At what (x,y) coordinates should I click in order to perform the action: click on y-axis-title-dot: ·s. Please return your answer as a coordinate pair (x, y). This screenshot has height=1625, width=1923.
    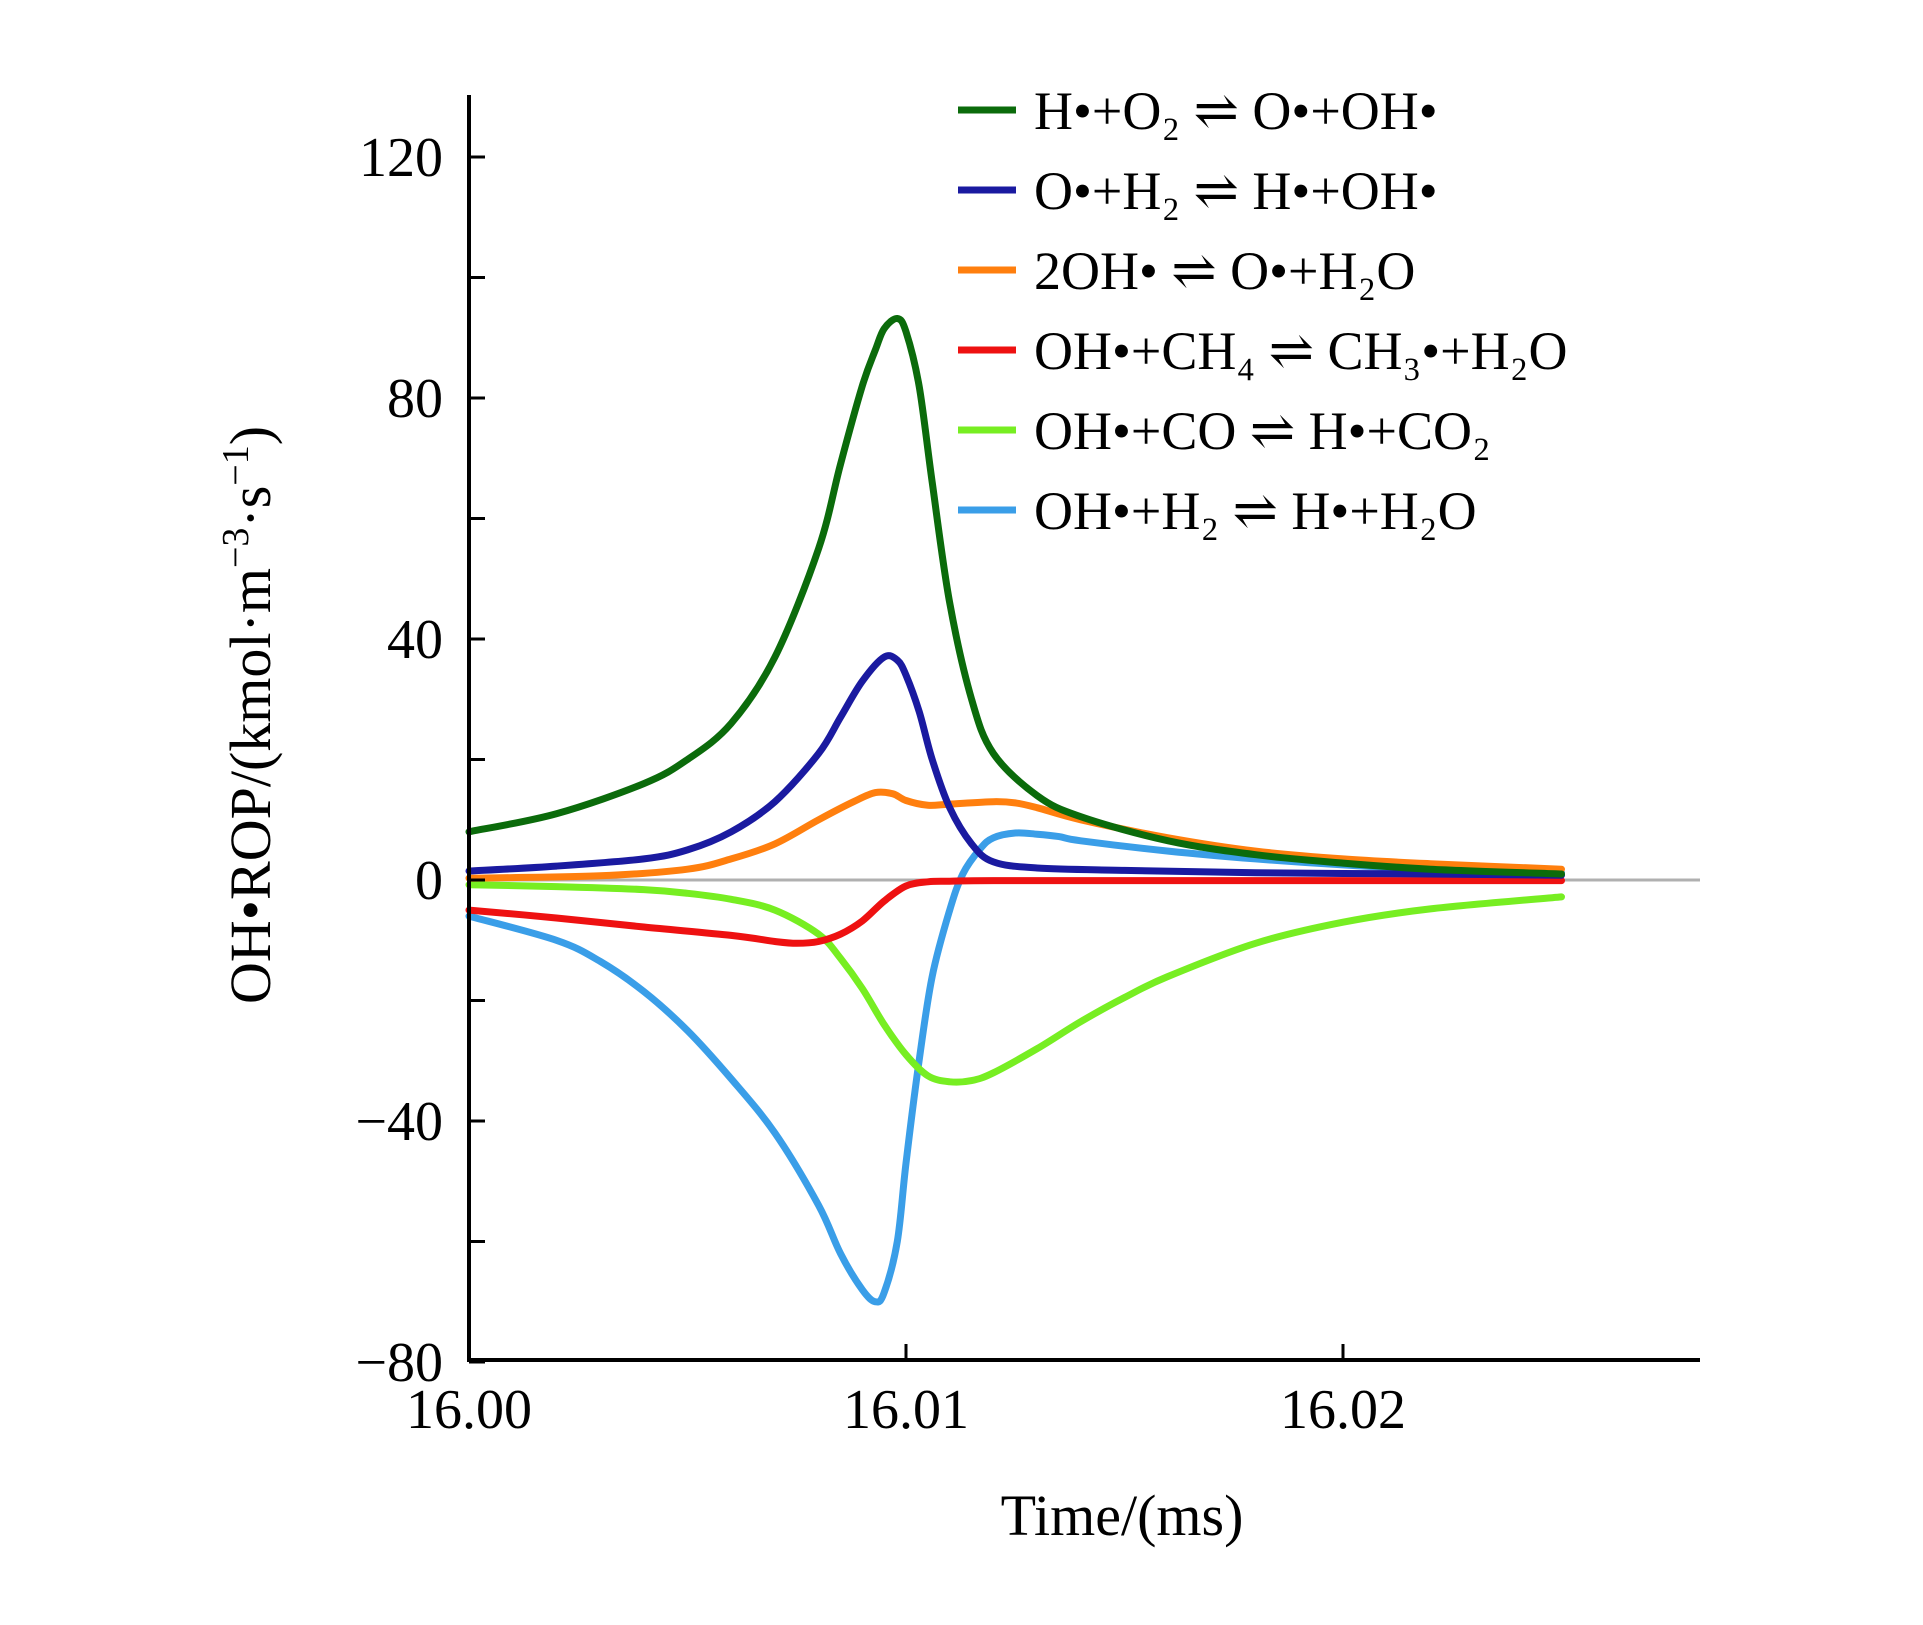
    Looking at the image, I should click on (250, 507).